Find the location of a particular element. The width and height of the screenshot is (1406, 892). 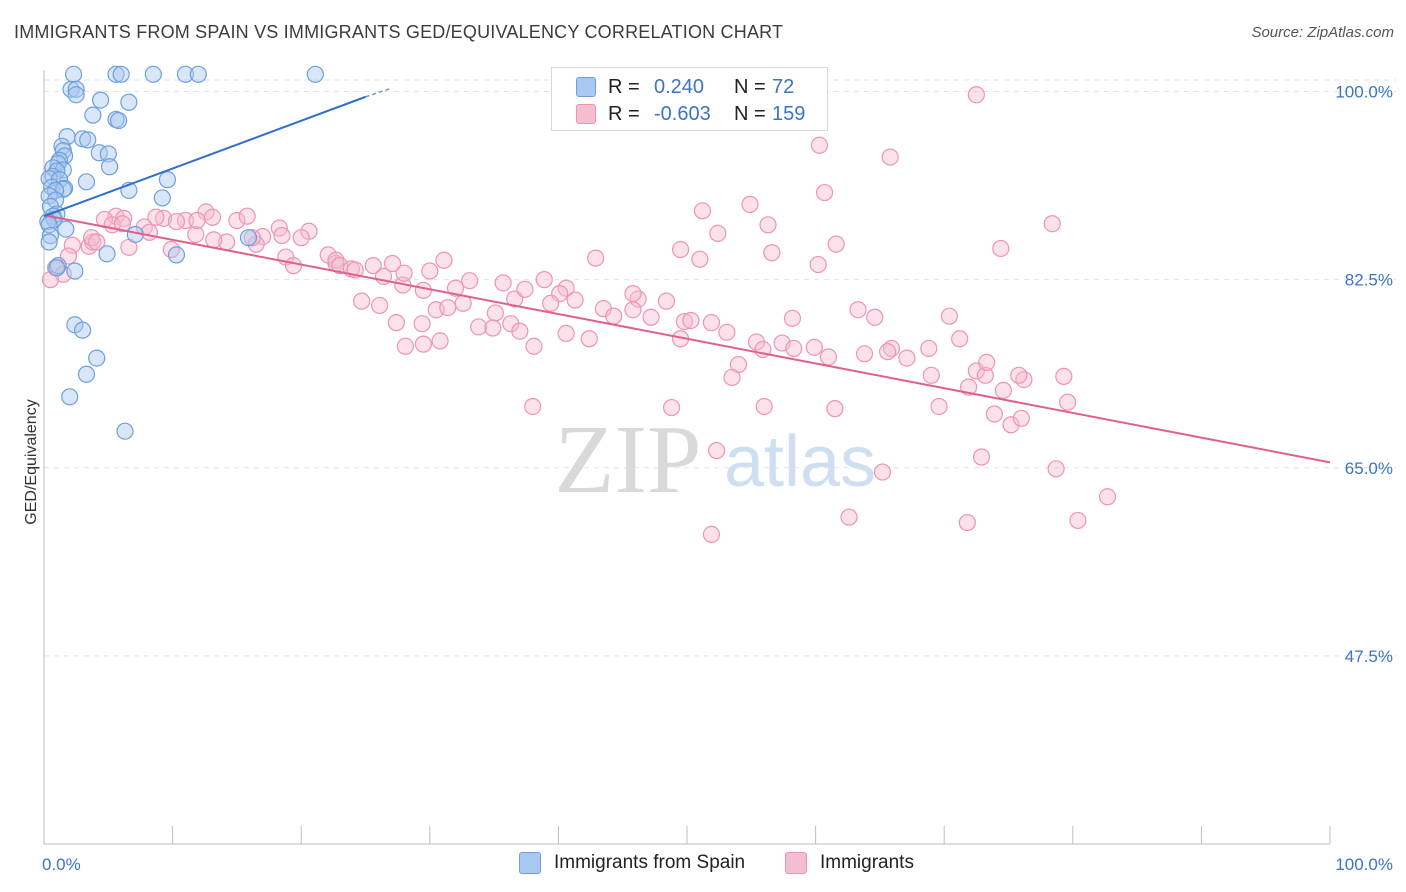

watermark-zip: ZIP is located at coordinates (628, 460).